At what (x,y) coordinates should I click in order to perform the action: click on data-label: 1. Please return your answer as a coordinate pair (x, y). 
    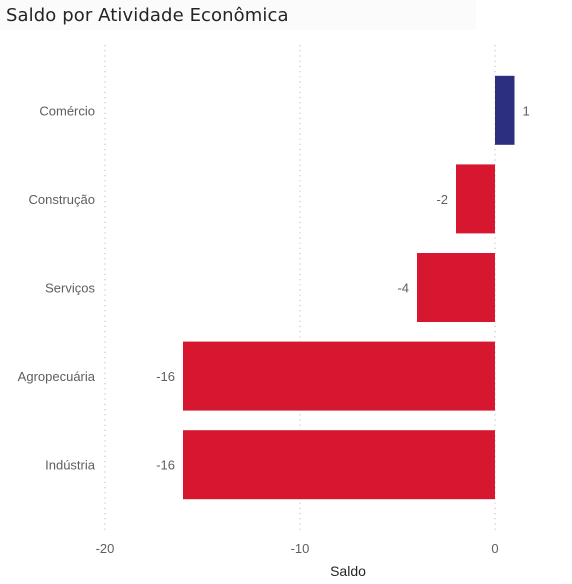
    Looking at the image, I should click on (526, 110).